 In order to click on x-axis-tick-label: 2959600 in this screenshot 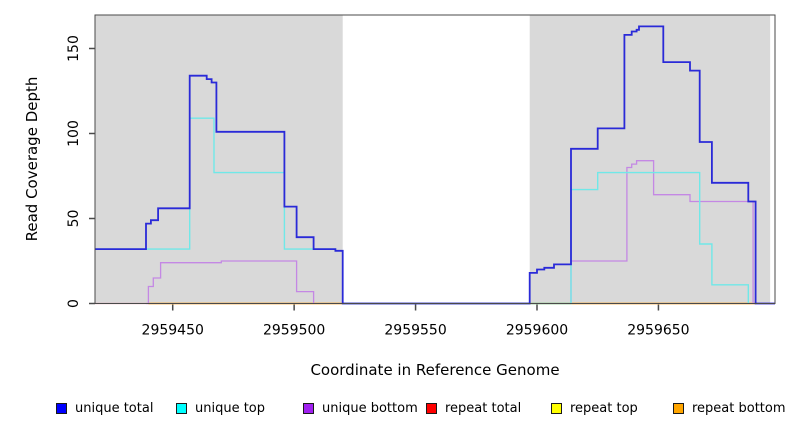, I will do `click(537, 331)`.